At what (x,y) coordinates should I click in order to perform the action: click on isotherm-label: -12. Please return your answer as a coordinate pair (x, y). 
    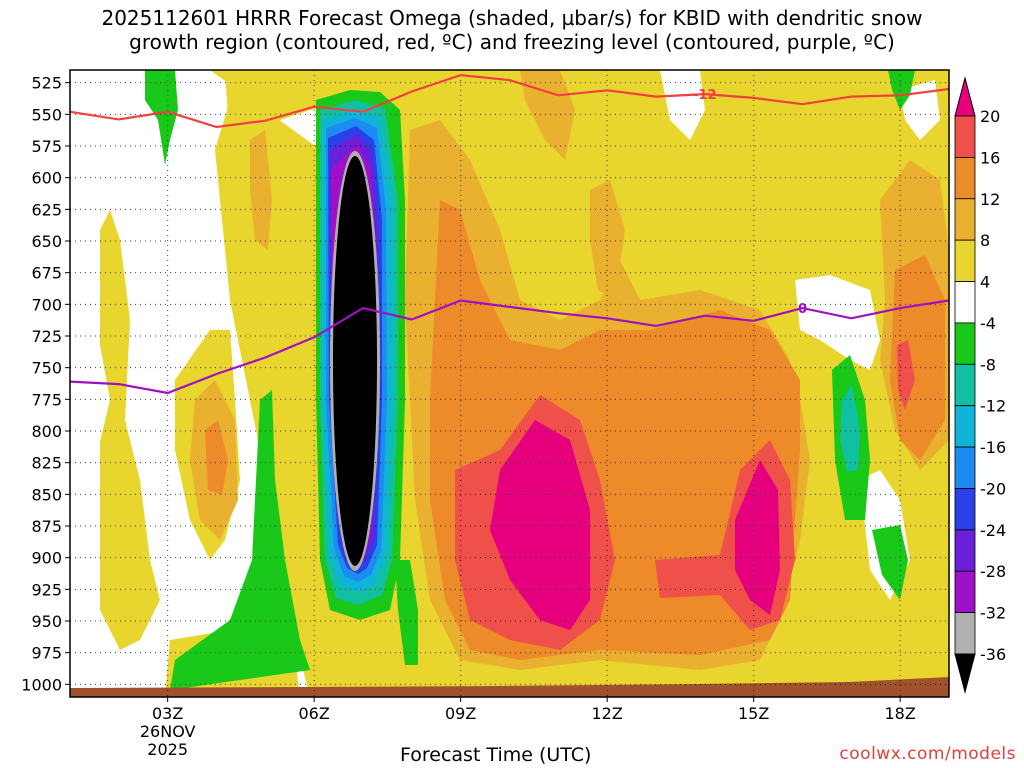
    Looking at the image, I should click on (705, 95).